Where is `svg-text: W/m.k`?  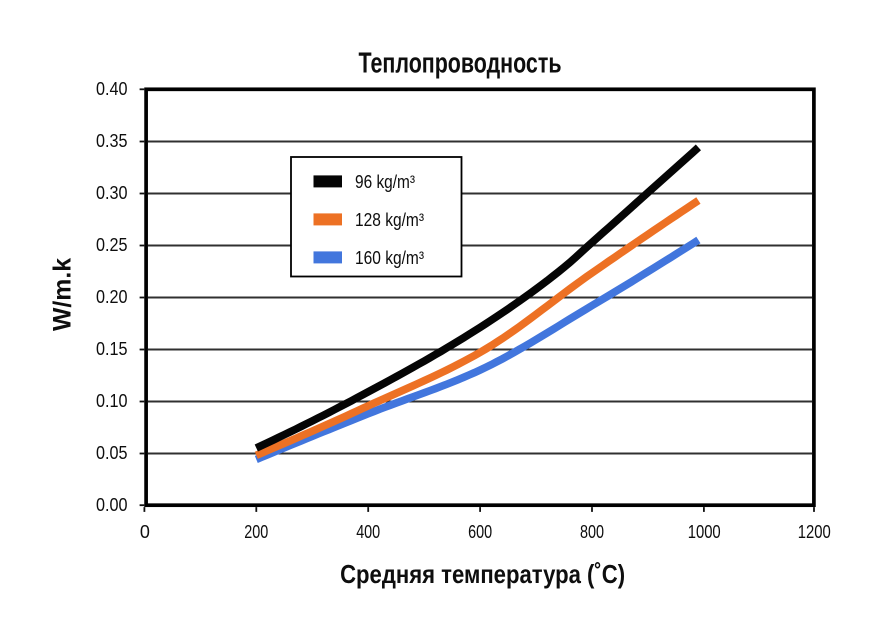 svg-text: W/m.k is located at coordinates (63, 294).